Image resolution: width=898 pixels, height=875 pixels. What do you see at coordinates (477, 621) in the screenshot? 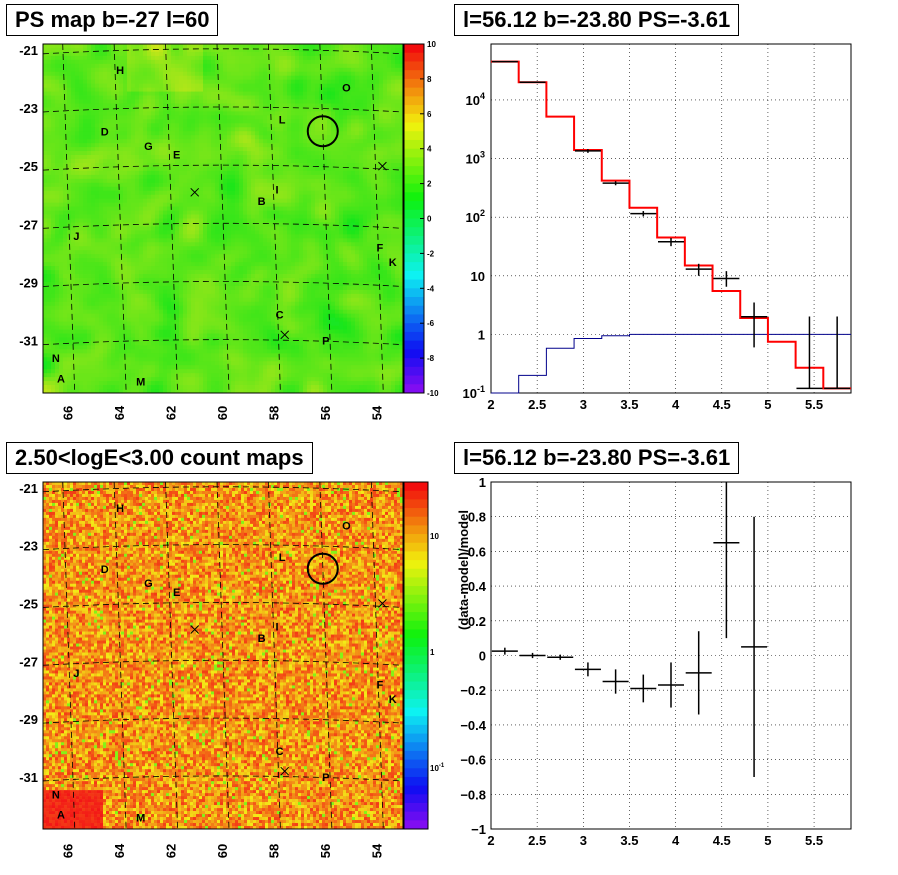
I see `residual-y-tick: 0.2` at bounding box center [477, 621].